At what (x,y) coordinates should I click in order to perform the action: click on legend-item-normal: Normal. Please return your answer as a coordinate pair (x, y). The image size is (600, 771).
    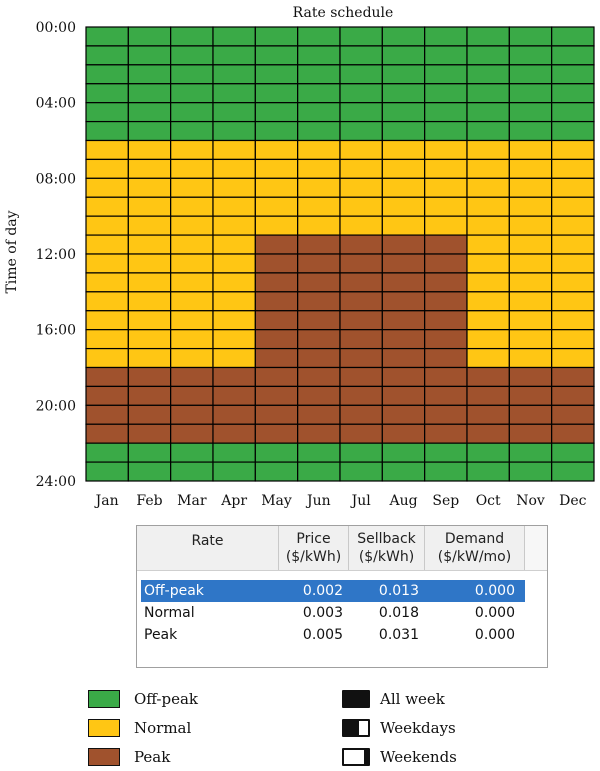
    Looking at the image, I should click on (139, 728).